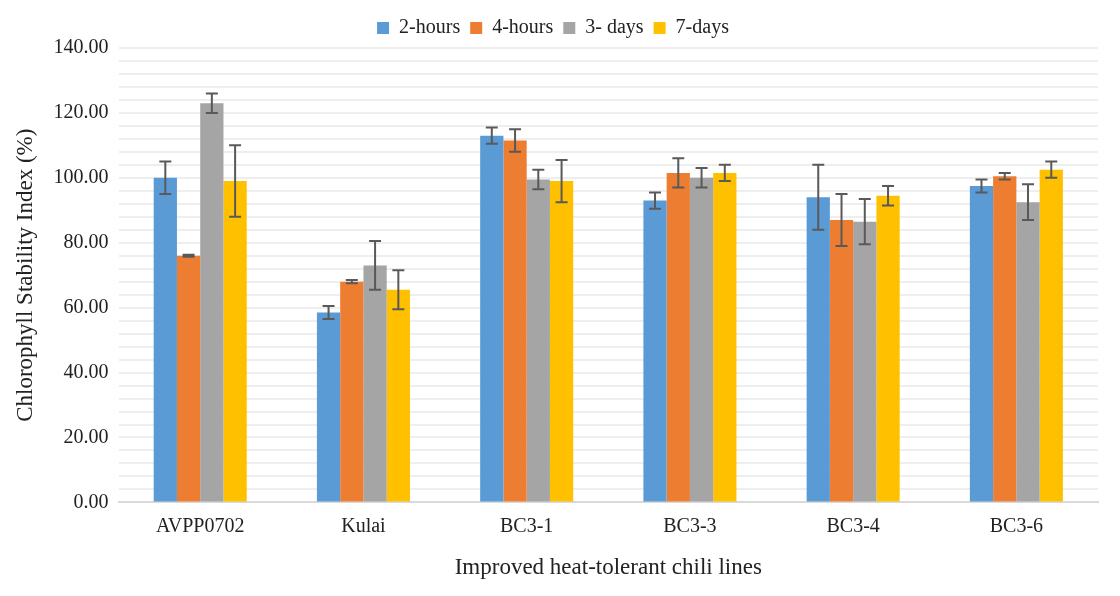  Describe the element at coordinates (86, 240) in the screenshot. I see `y-tick-label: 80.00` at that location.